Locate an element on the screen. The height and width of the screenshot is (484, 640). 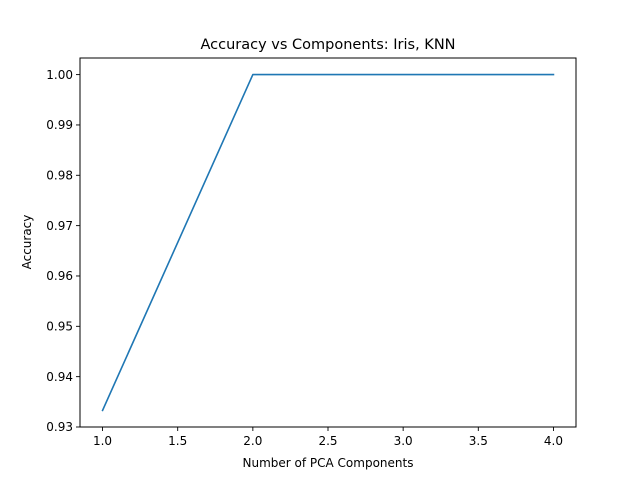
y-tick-label: 0.97 is located at coordinates (59, 226).